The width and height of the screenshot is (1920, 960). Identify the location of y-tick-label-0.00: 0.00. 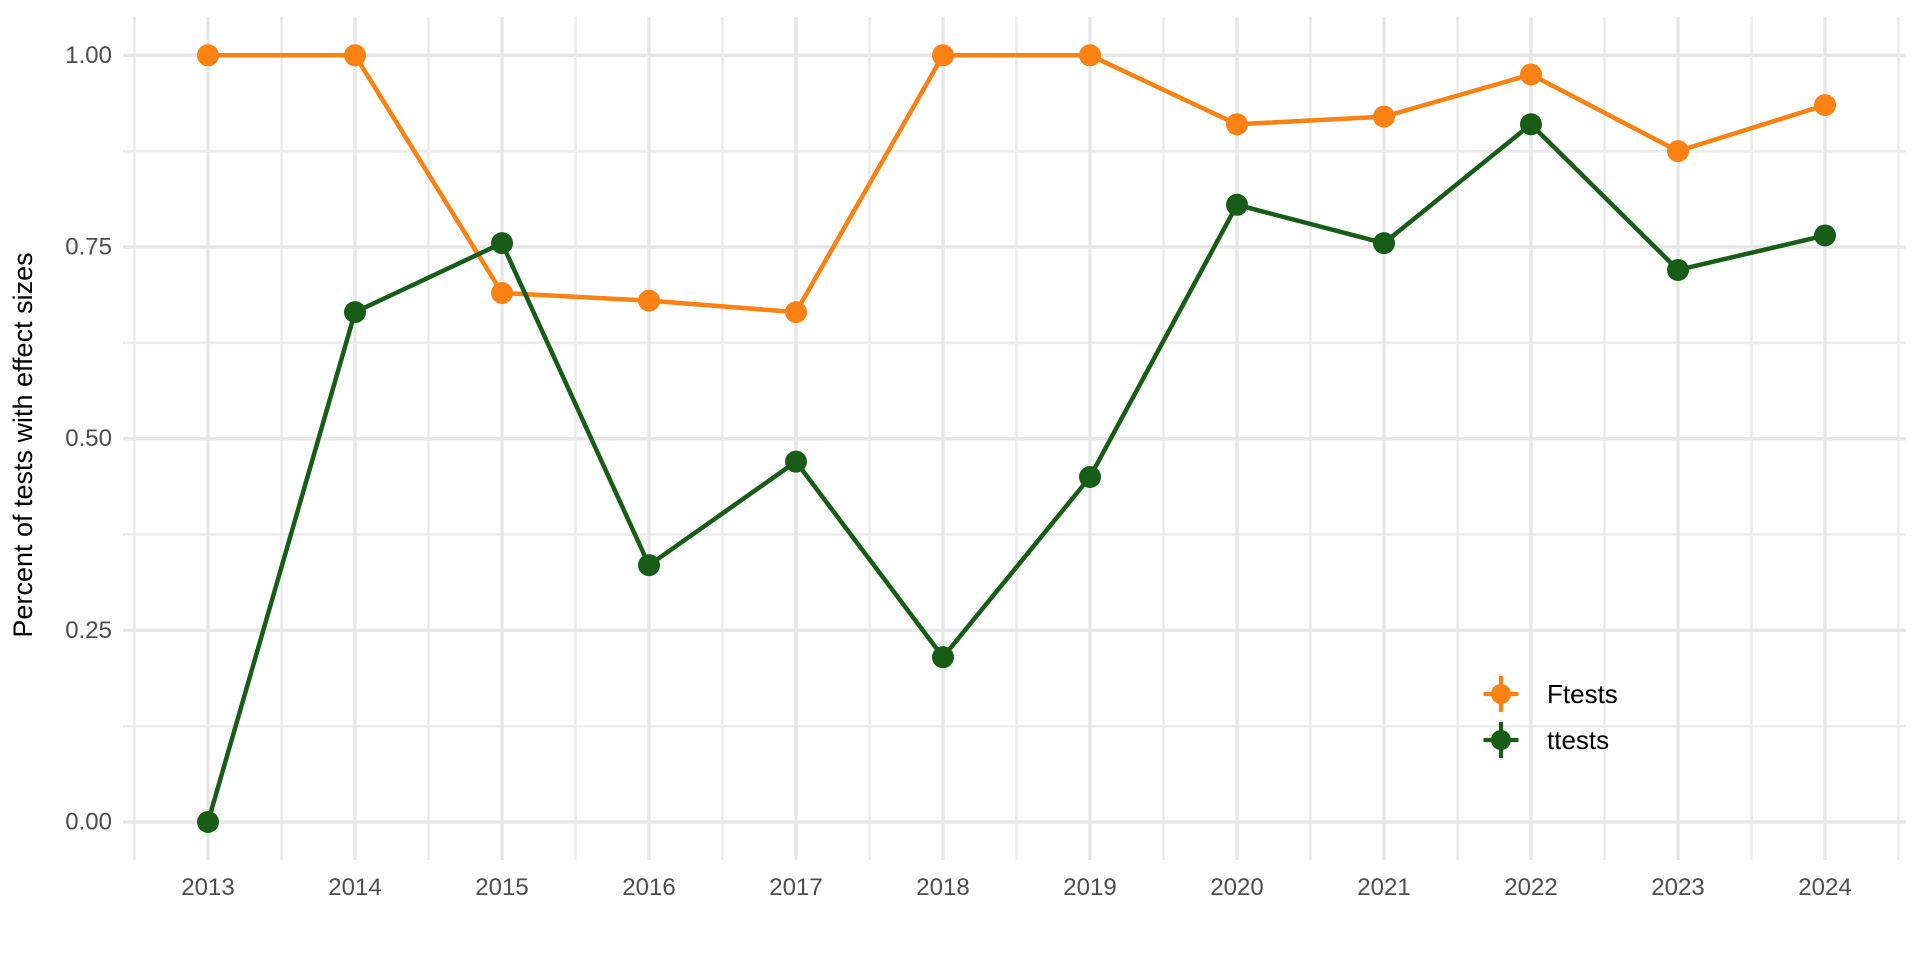
(88, 822).